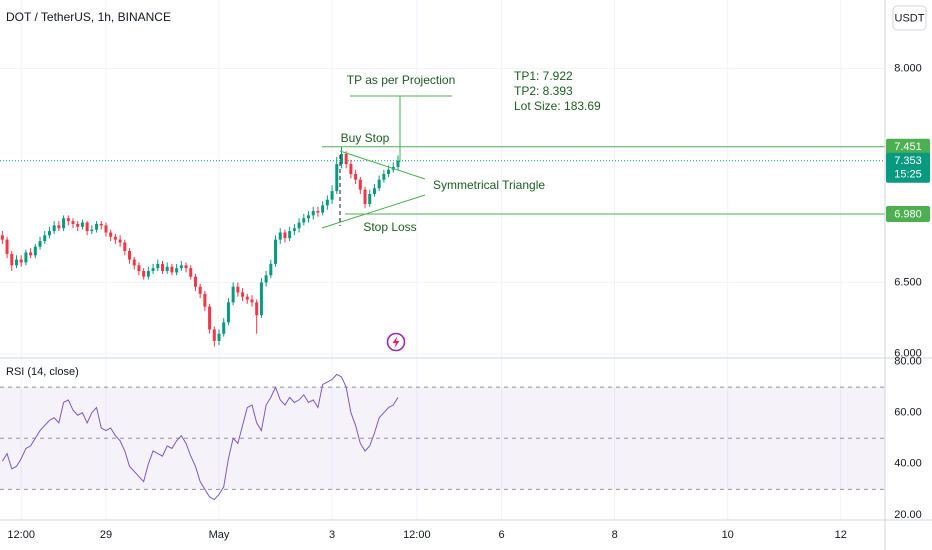 The height and width of the screenshot is (550, 932). Describe the element at coordinates (908, 515) in the screenshot. I see `rsi-tick-label: 20.00` at that location.